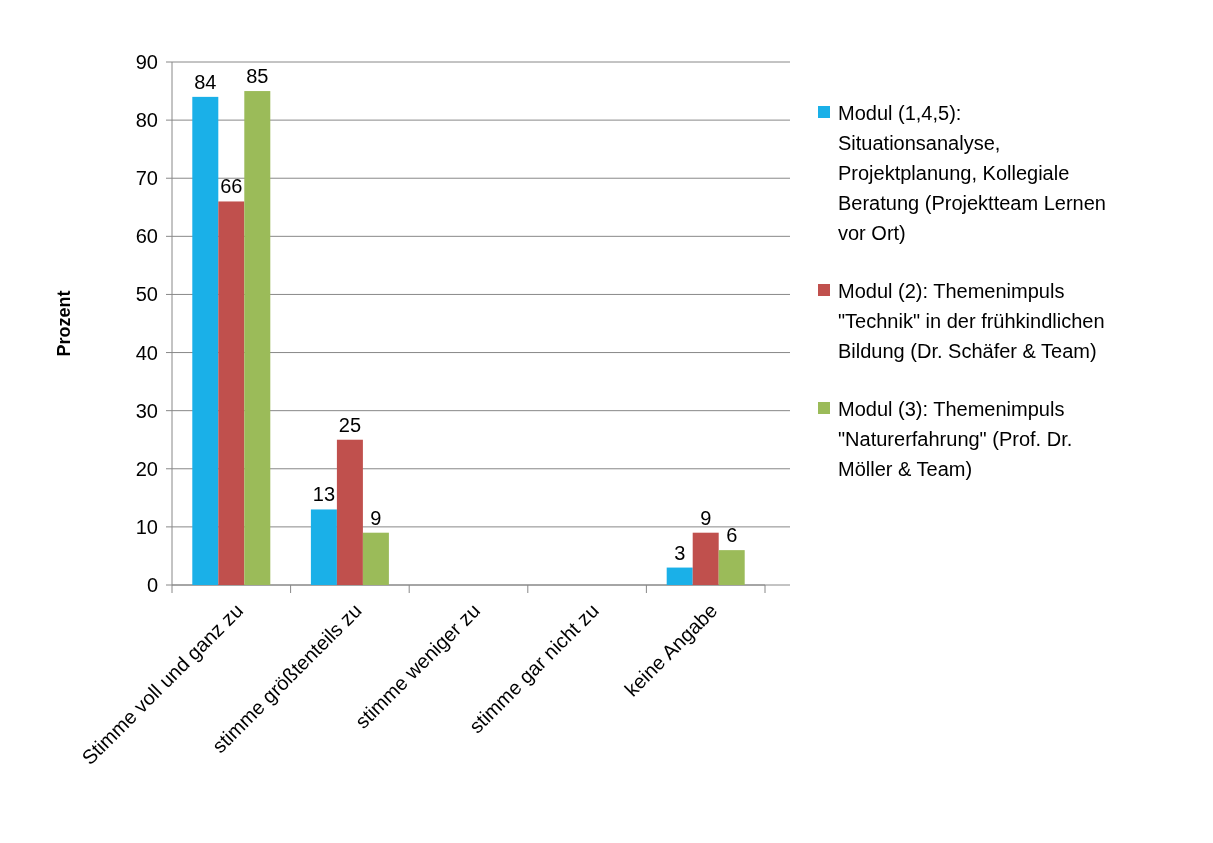  What do you see at coordinates (146, 352) in the screenshot?
I see `y-tick-label: 40` at bounding box center [146, 352].